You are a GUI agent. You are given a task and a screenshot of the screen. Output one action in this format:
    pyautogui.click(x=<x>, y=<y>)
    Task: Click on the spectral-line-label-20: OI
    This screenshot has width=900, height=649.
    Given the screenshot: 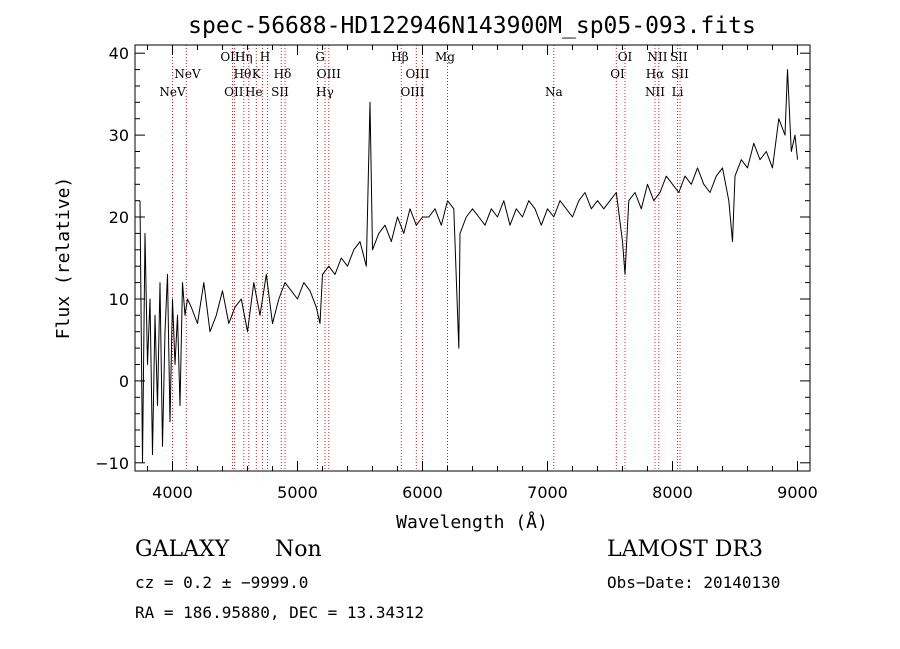 What is the action you would take?
    pyautogui.click(x=617, y=74)
    